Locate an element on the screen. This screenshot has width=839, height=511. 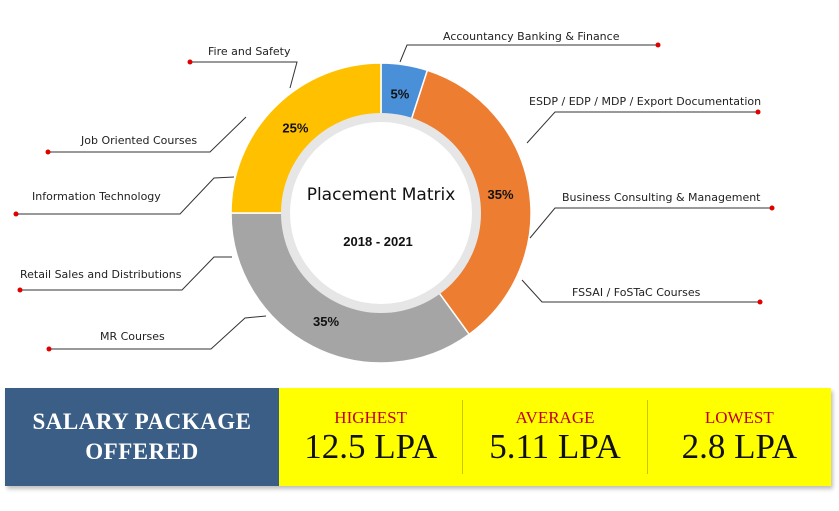
salary-title-line1: SALARY PACKAGE is located at coordinates (142, 421).